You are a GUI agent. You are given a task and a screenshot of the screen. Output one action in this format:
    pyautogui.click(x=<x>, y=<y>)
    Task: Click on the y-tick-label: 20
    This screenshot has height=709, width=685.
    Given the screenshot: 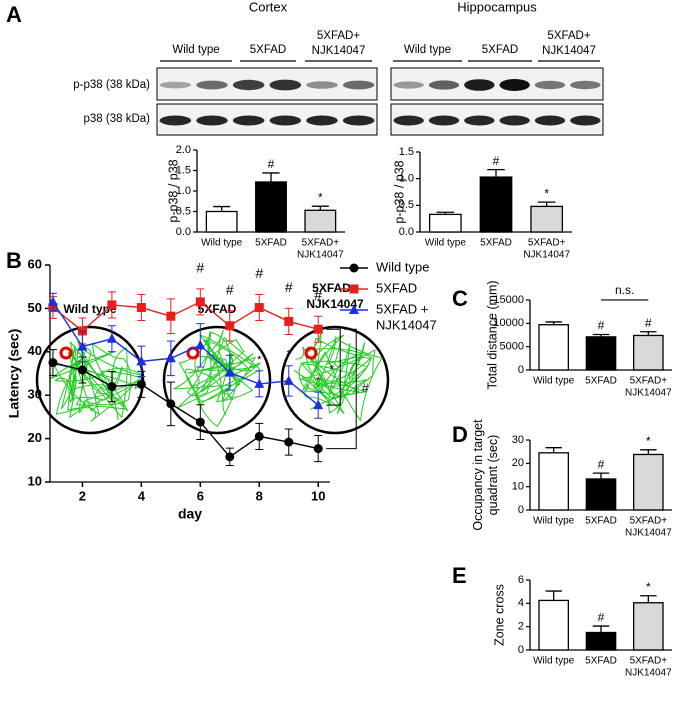 What is the action you would take?
    pyautogui.click(x=35, y=437)
    